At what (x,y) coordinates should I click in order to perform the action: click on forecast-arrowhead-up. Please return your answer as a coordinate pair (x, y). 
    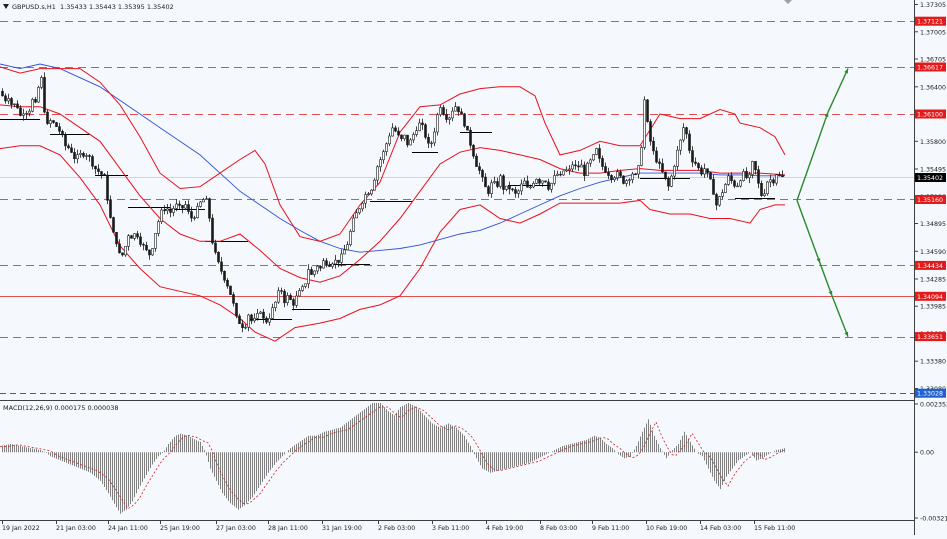
    Looking at the image, I should click on (826, 115).